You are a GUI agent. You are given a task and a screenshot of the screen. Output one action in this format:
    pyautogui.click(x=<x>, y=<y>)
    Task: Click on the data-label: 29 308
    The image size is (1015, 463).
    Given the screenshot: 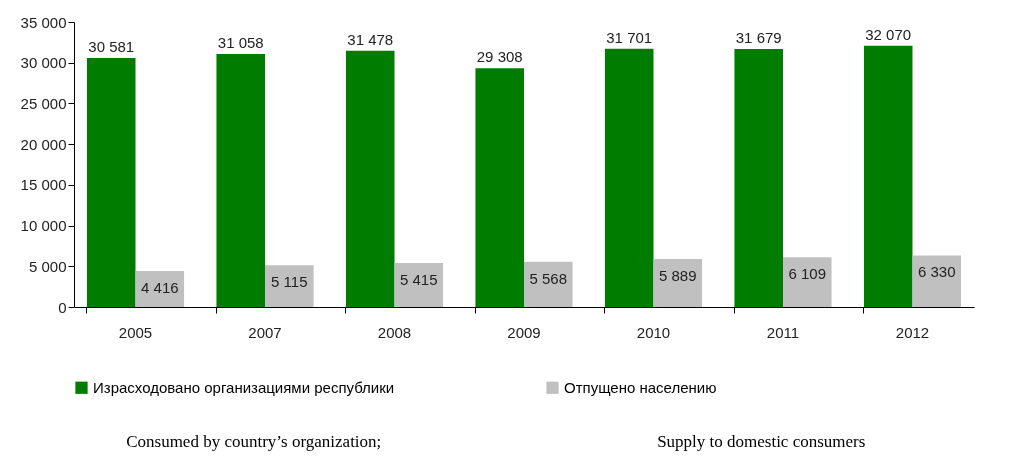 What is the action you would take?
    pyautogui.click(x=499, y=57)
    